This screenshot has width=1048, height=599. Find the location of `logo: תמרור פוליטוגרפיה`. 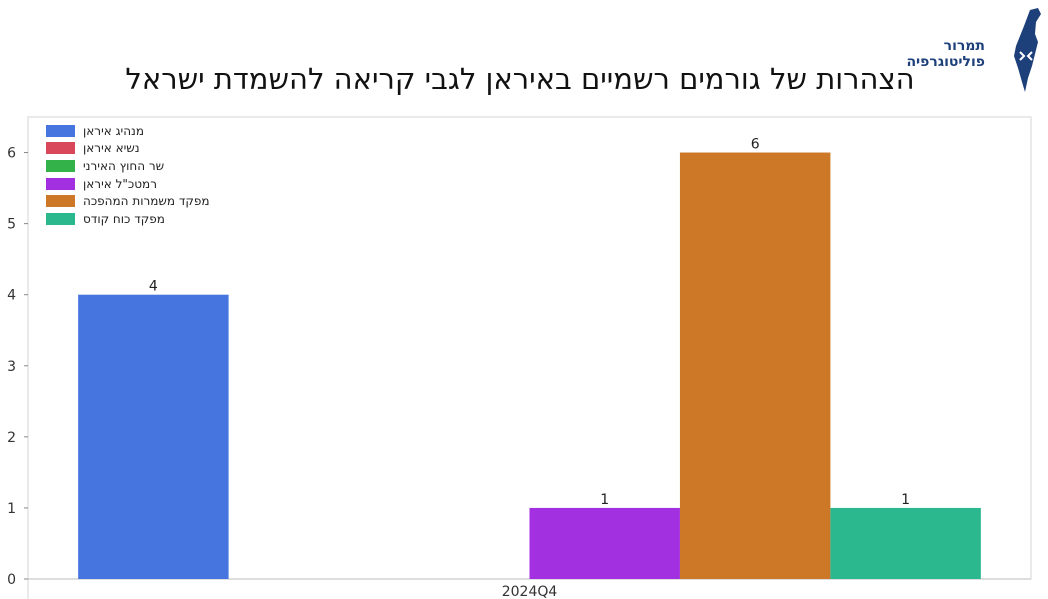

logo: תמרור פוליטוגרפיה is located at coordinates (975, 52).